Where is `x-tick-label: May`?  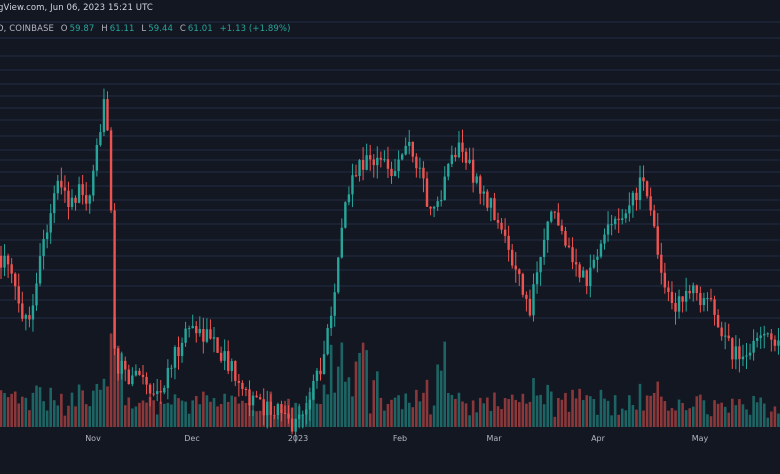
x-tick-label: May is located at coordinates (700, 438).